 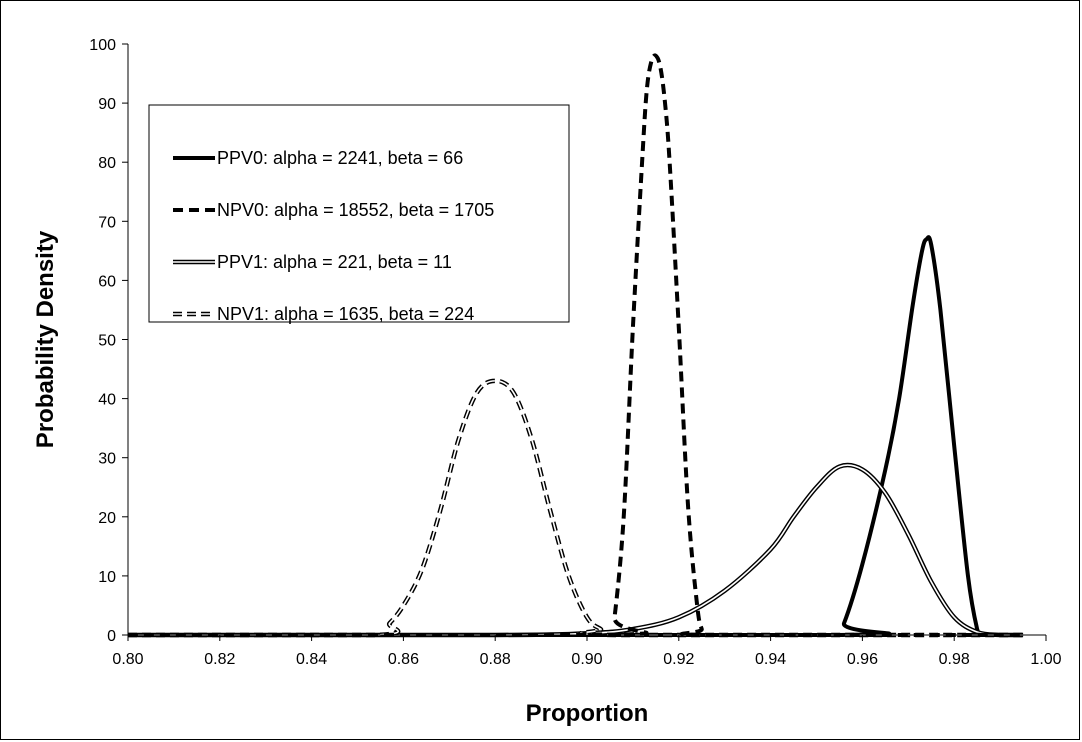 I want to click on legend-item: PPV0: alpha = 2241, beta = 66, so click(x=318, y=158).